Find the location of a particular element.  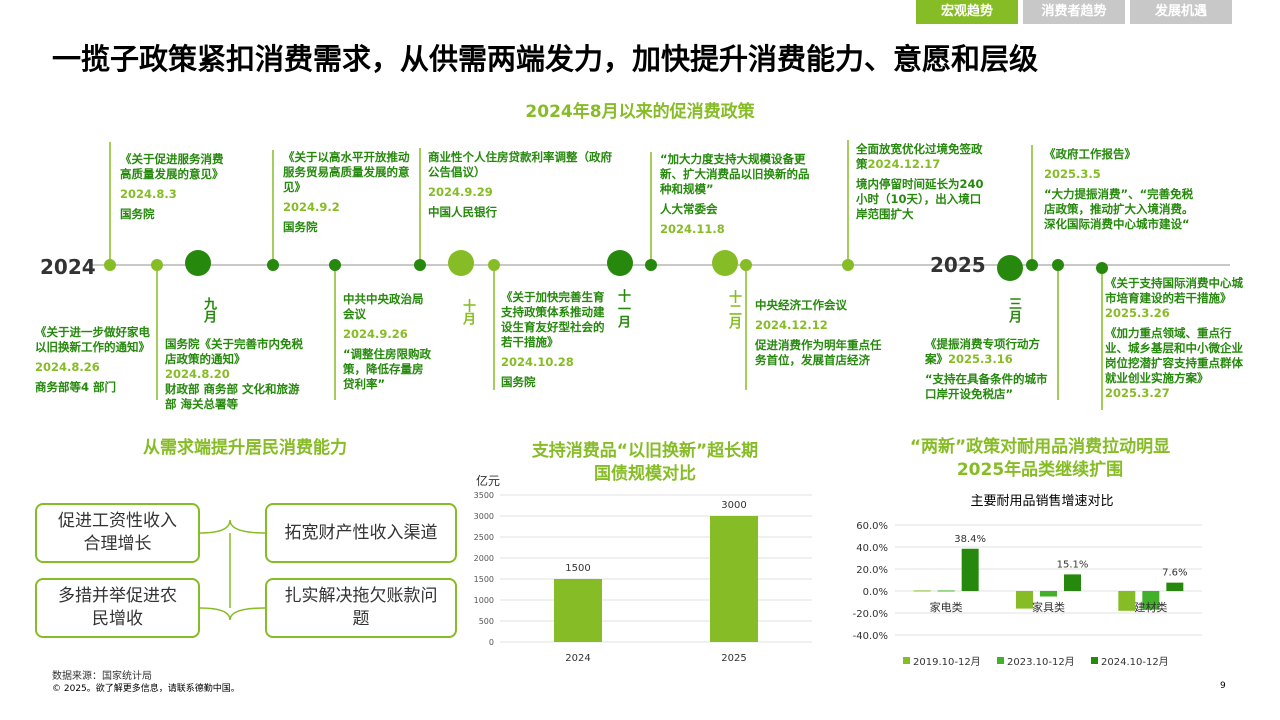

month: 九月 is located at coordinates (208, 310).